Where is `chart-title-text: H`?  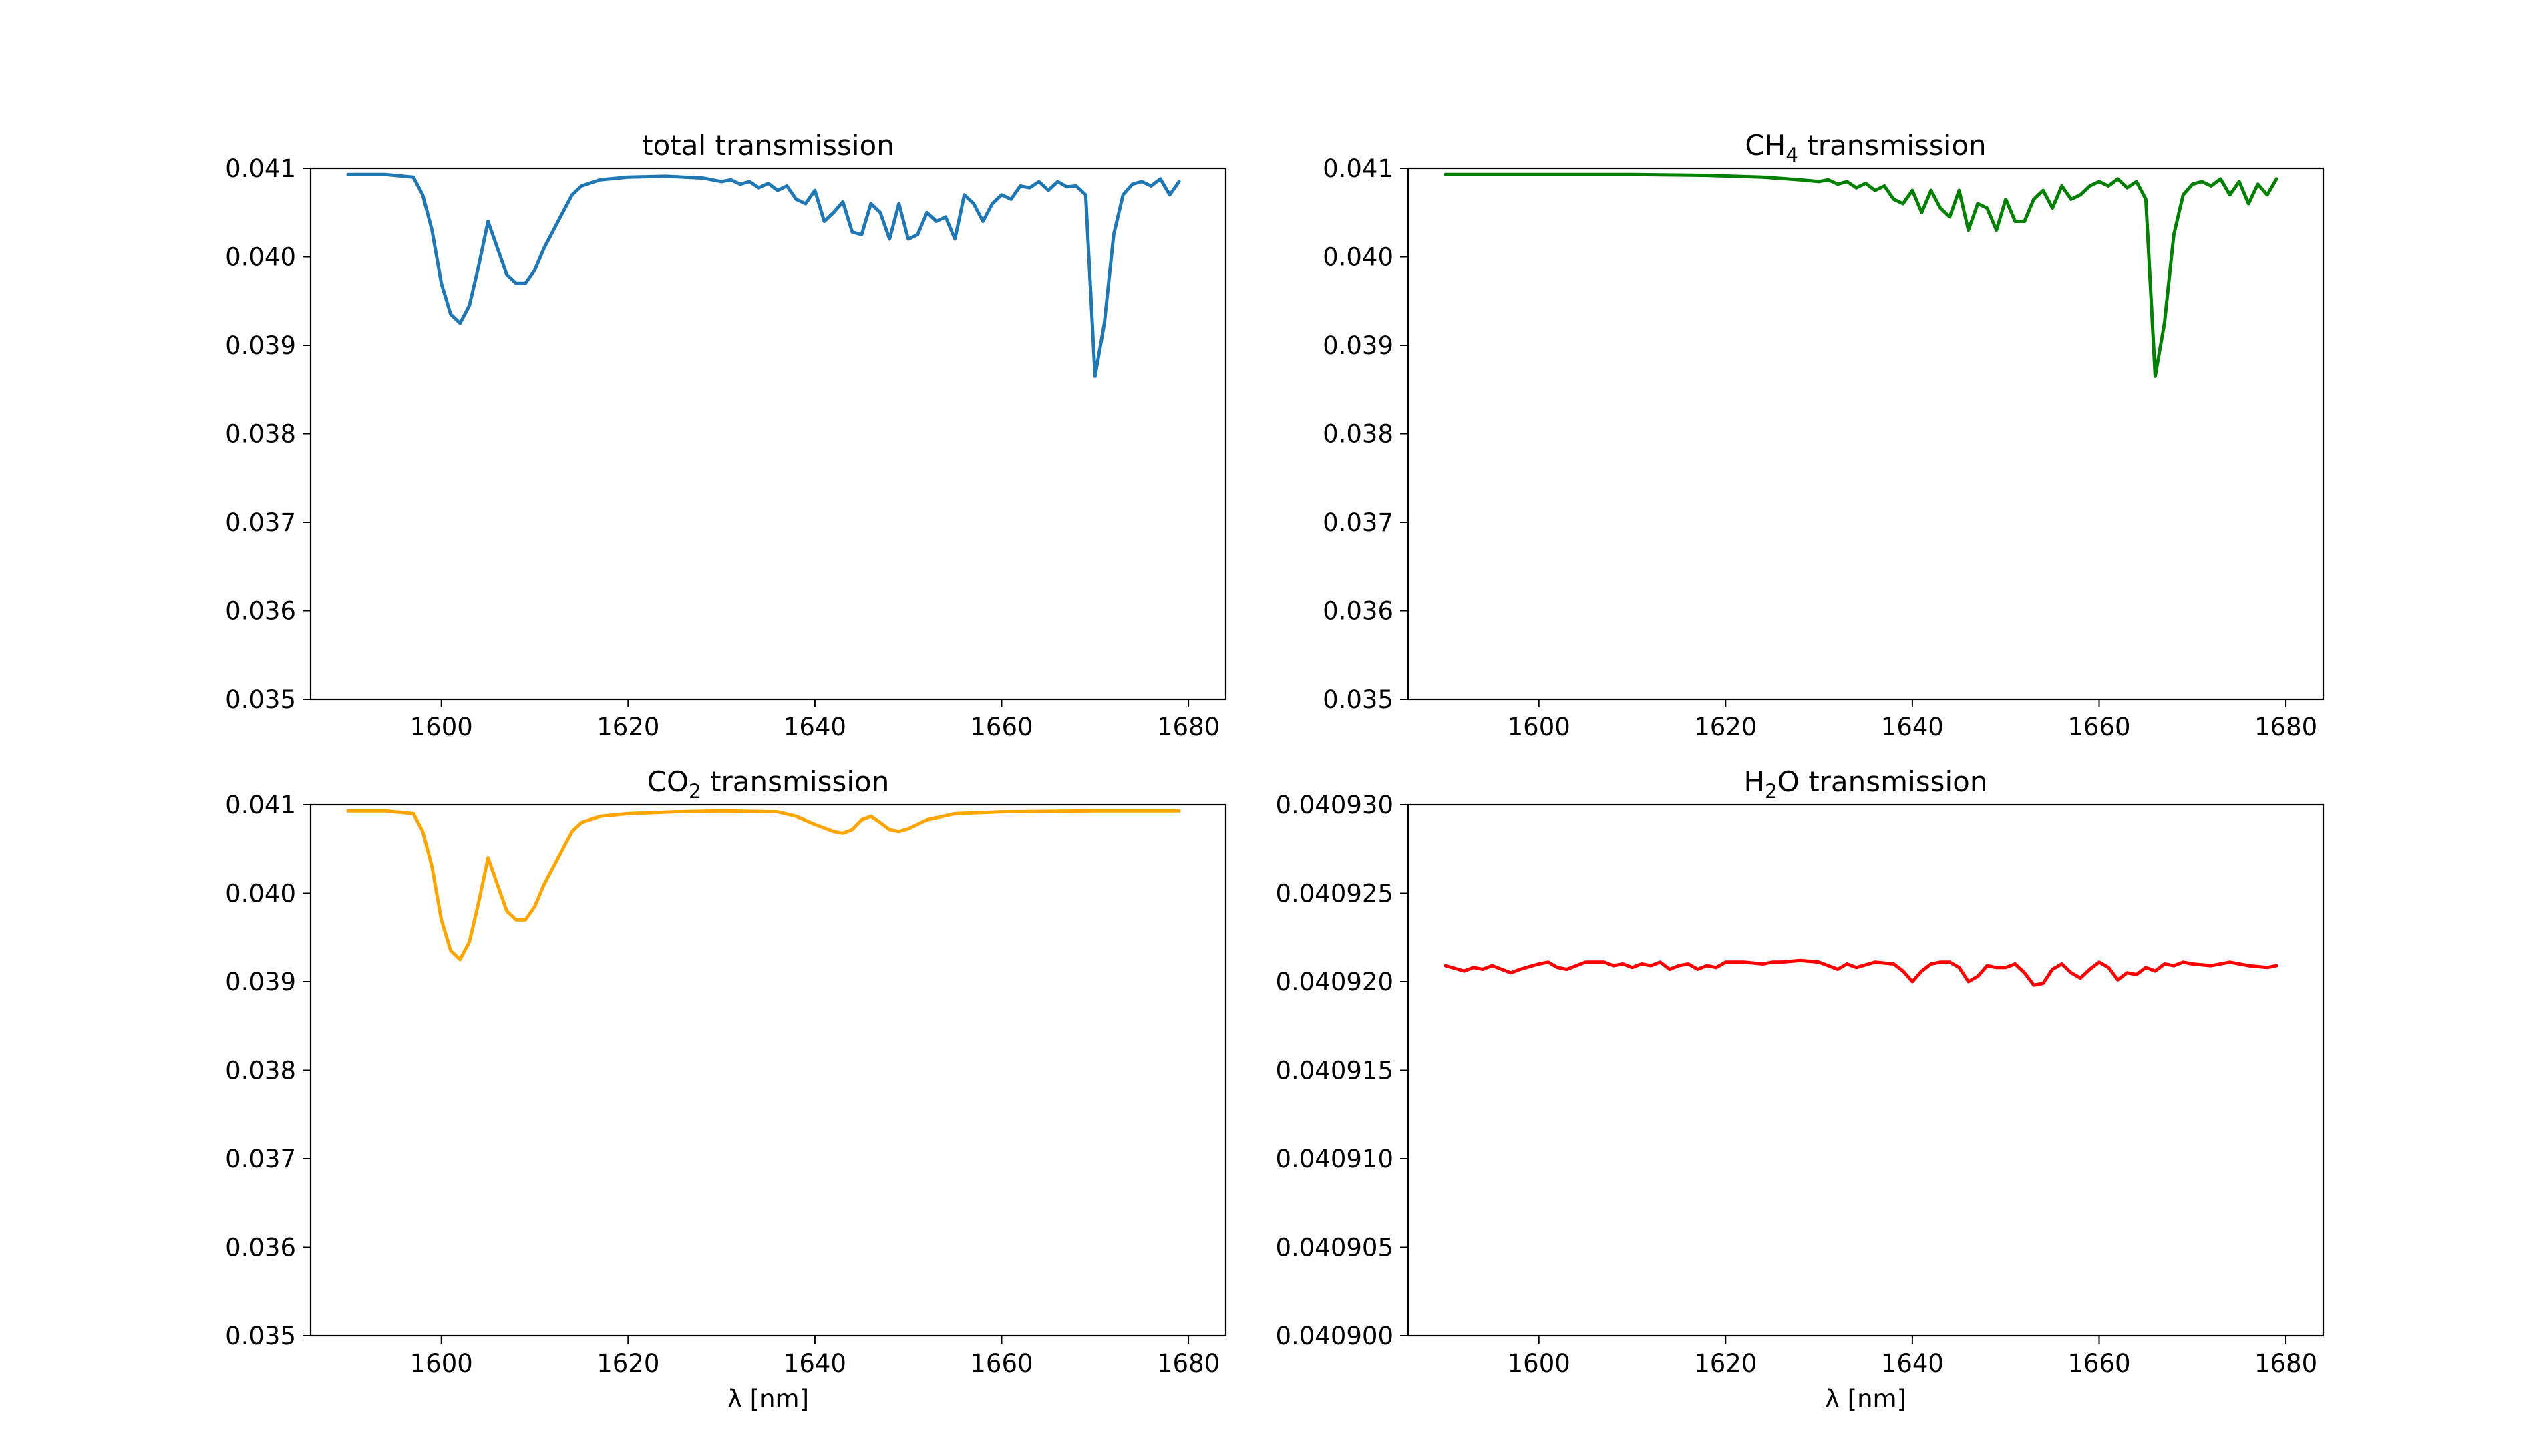 chart-title-text: H is located at coordinates (1754, 782).